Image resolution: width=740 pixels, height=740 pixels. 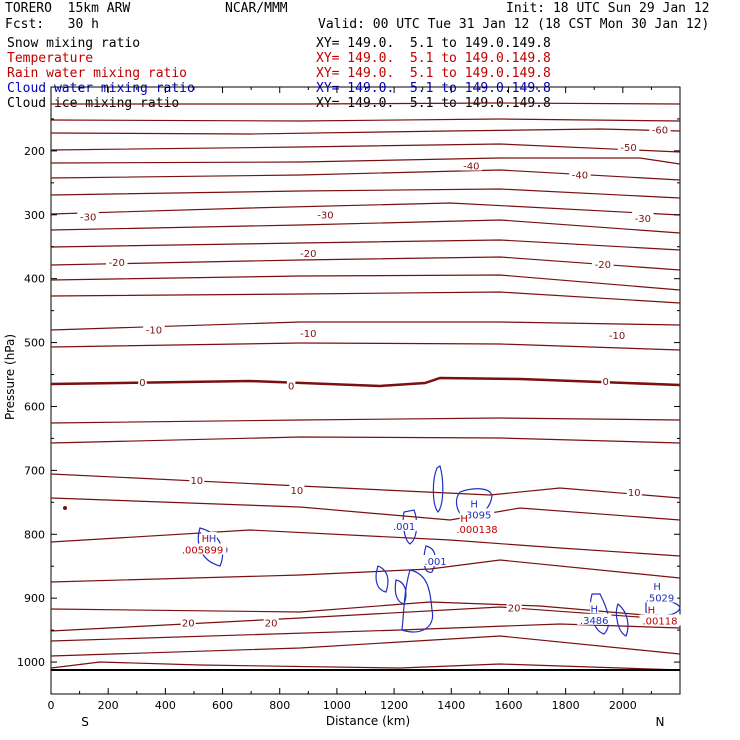 I want to click on model-title: TORERO 15km ARW, so click(x=68, y=8).